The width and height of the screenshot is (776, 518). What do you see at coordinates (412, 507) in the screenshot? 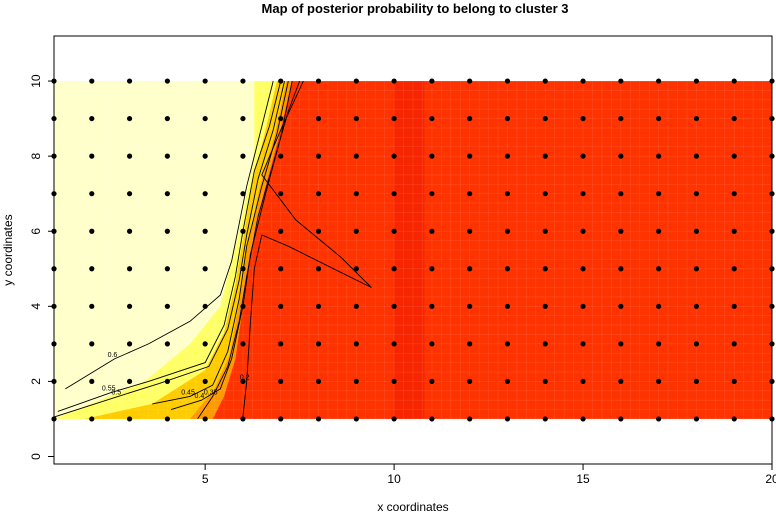
I see `x-axis-label: x coordinates` at bounding box center [412, 507].